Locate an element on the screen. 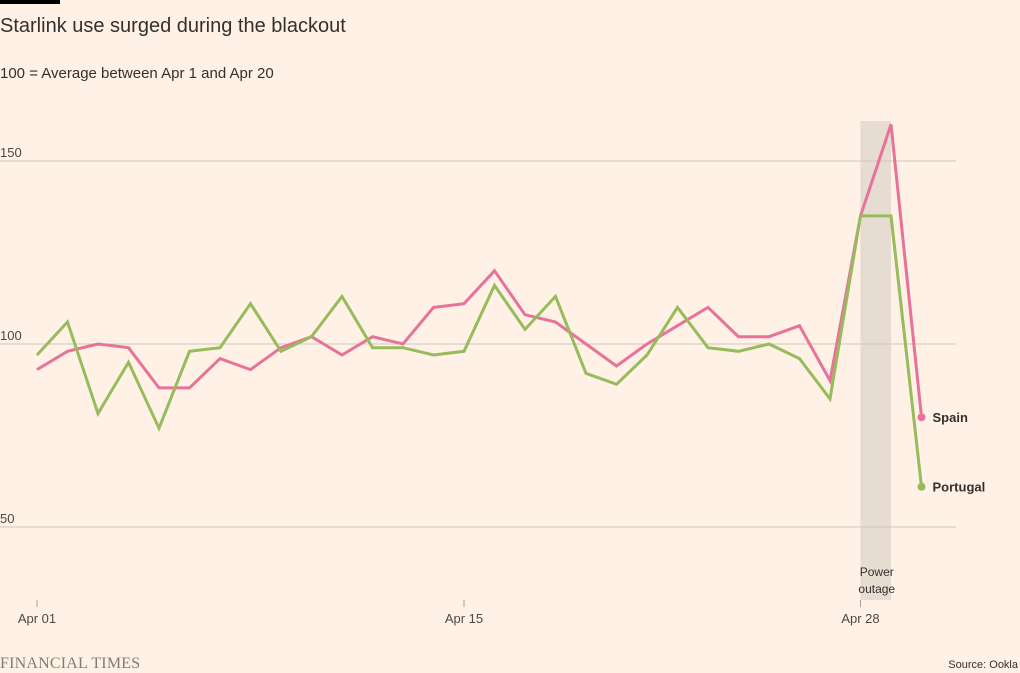 The height and width of the screenshot is (673, 1020). x-tick-label-apr-01: Apr 01 is located at coordinates (37, 618).